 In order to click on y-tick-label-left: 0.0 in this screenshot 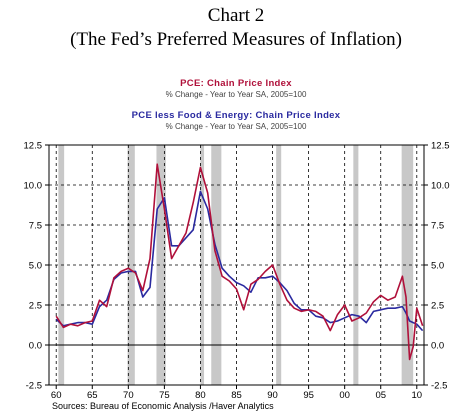, I will do `click(35, 346)`.